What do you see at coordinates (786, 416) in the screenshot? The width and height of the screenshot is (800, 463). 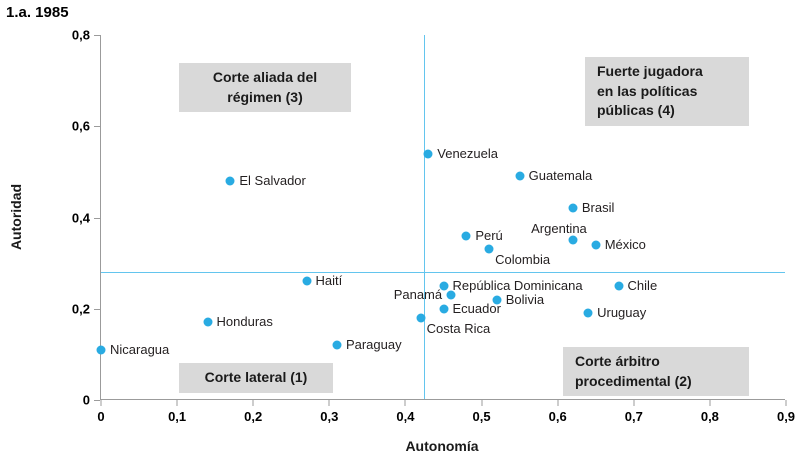 I see `x-tick-label: 0,9` at bounding box center [786, 416].